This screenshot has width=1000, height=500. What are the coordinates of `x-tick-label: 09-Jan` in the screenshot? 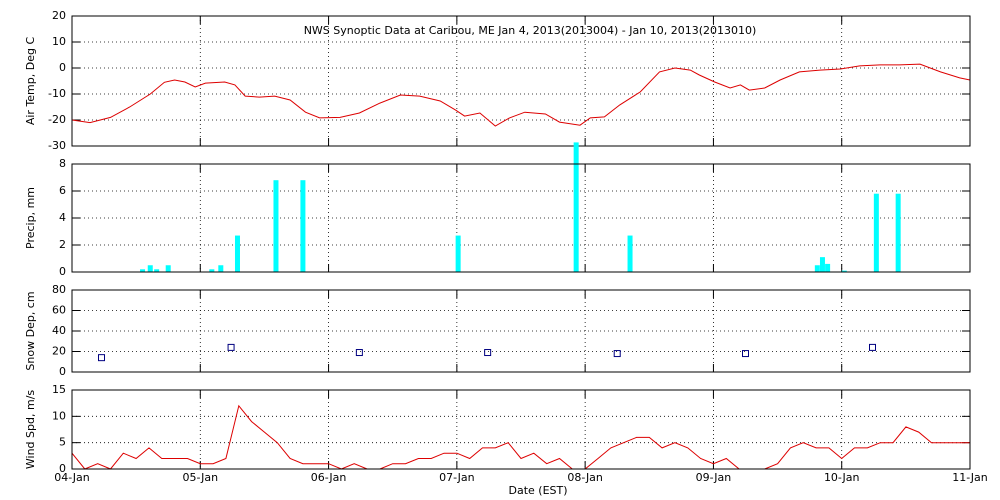 It's located at (714, 477).